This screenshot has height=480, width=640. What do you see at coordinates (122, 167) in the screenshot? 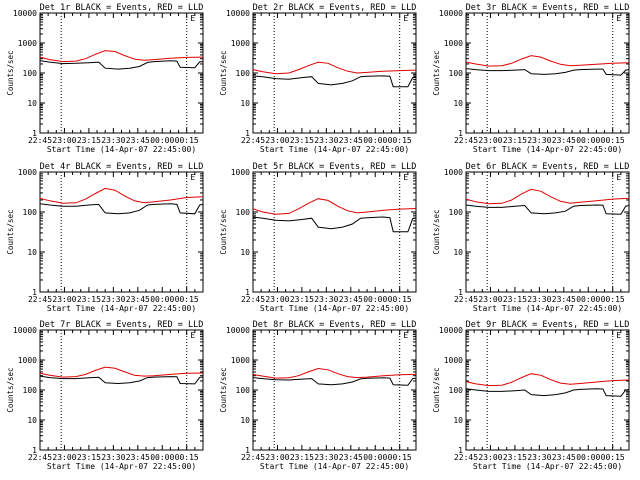
I see `plot-title: Det 4r BLACK = Events, RED = LLD` at bounding box center [122, 167].